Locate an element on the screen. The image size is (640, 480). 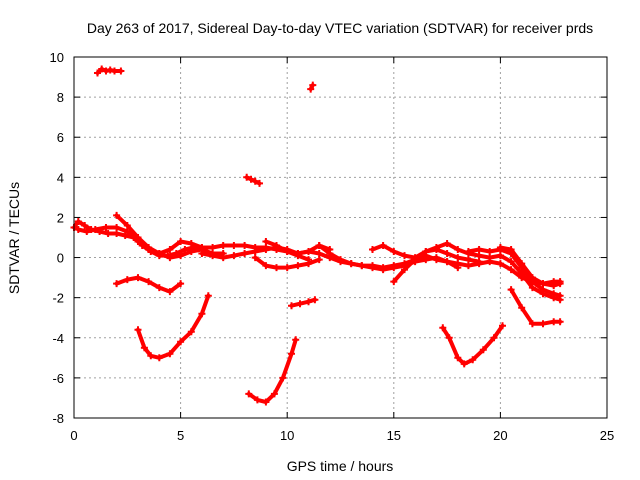
y-tick-label: -4 is located at coordinates (58, 338).